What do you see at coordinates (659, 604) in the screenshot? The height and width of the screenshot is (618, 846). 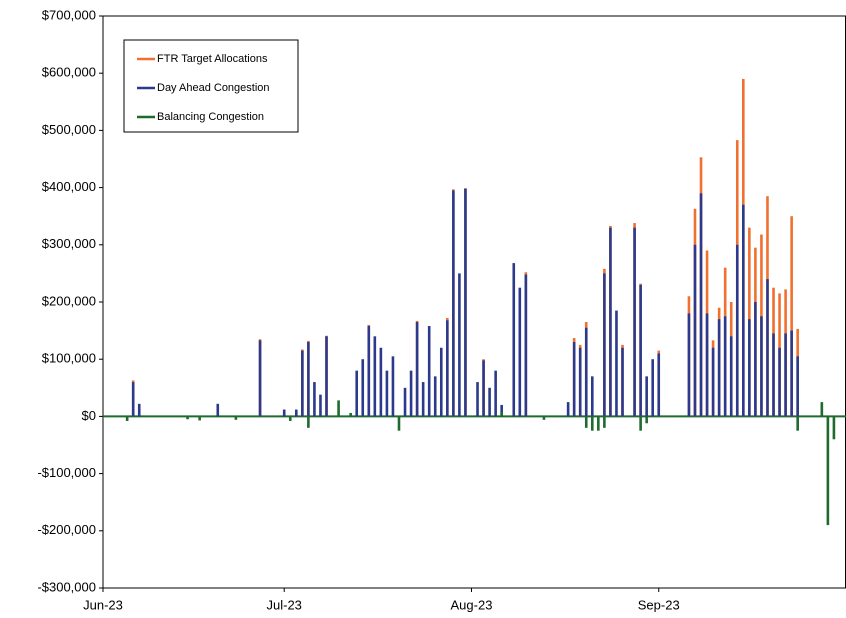 I see `x-tick-label: Sep-23` at bounding box center [659, 604].